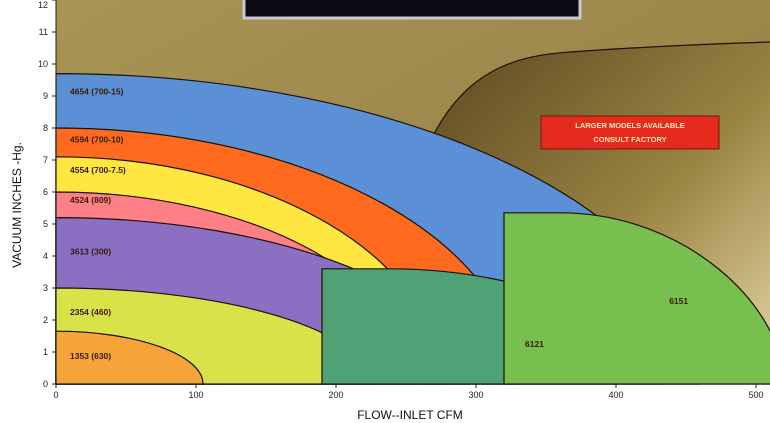  What do you see at coordinates (45, 352) in the screenshot?
I see `y-tick-label-1: 1` at bounding box center [45, 352].